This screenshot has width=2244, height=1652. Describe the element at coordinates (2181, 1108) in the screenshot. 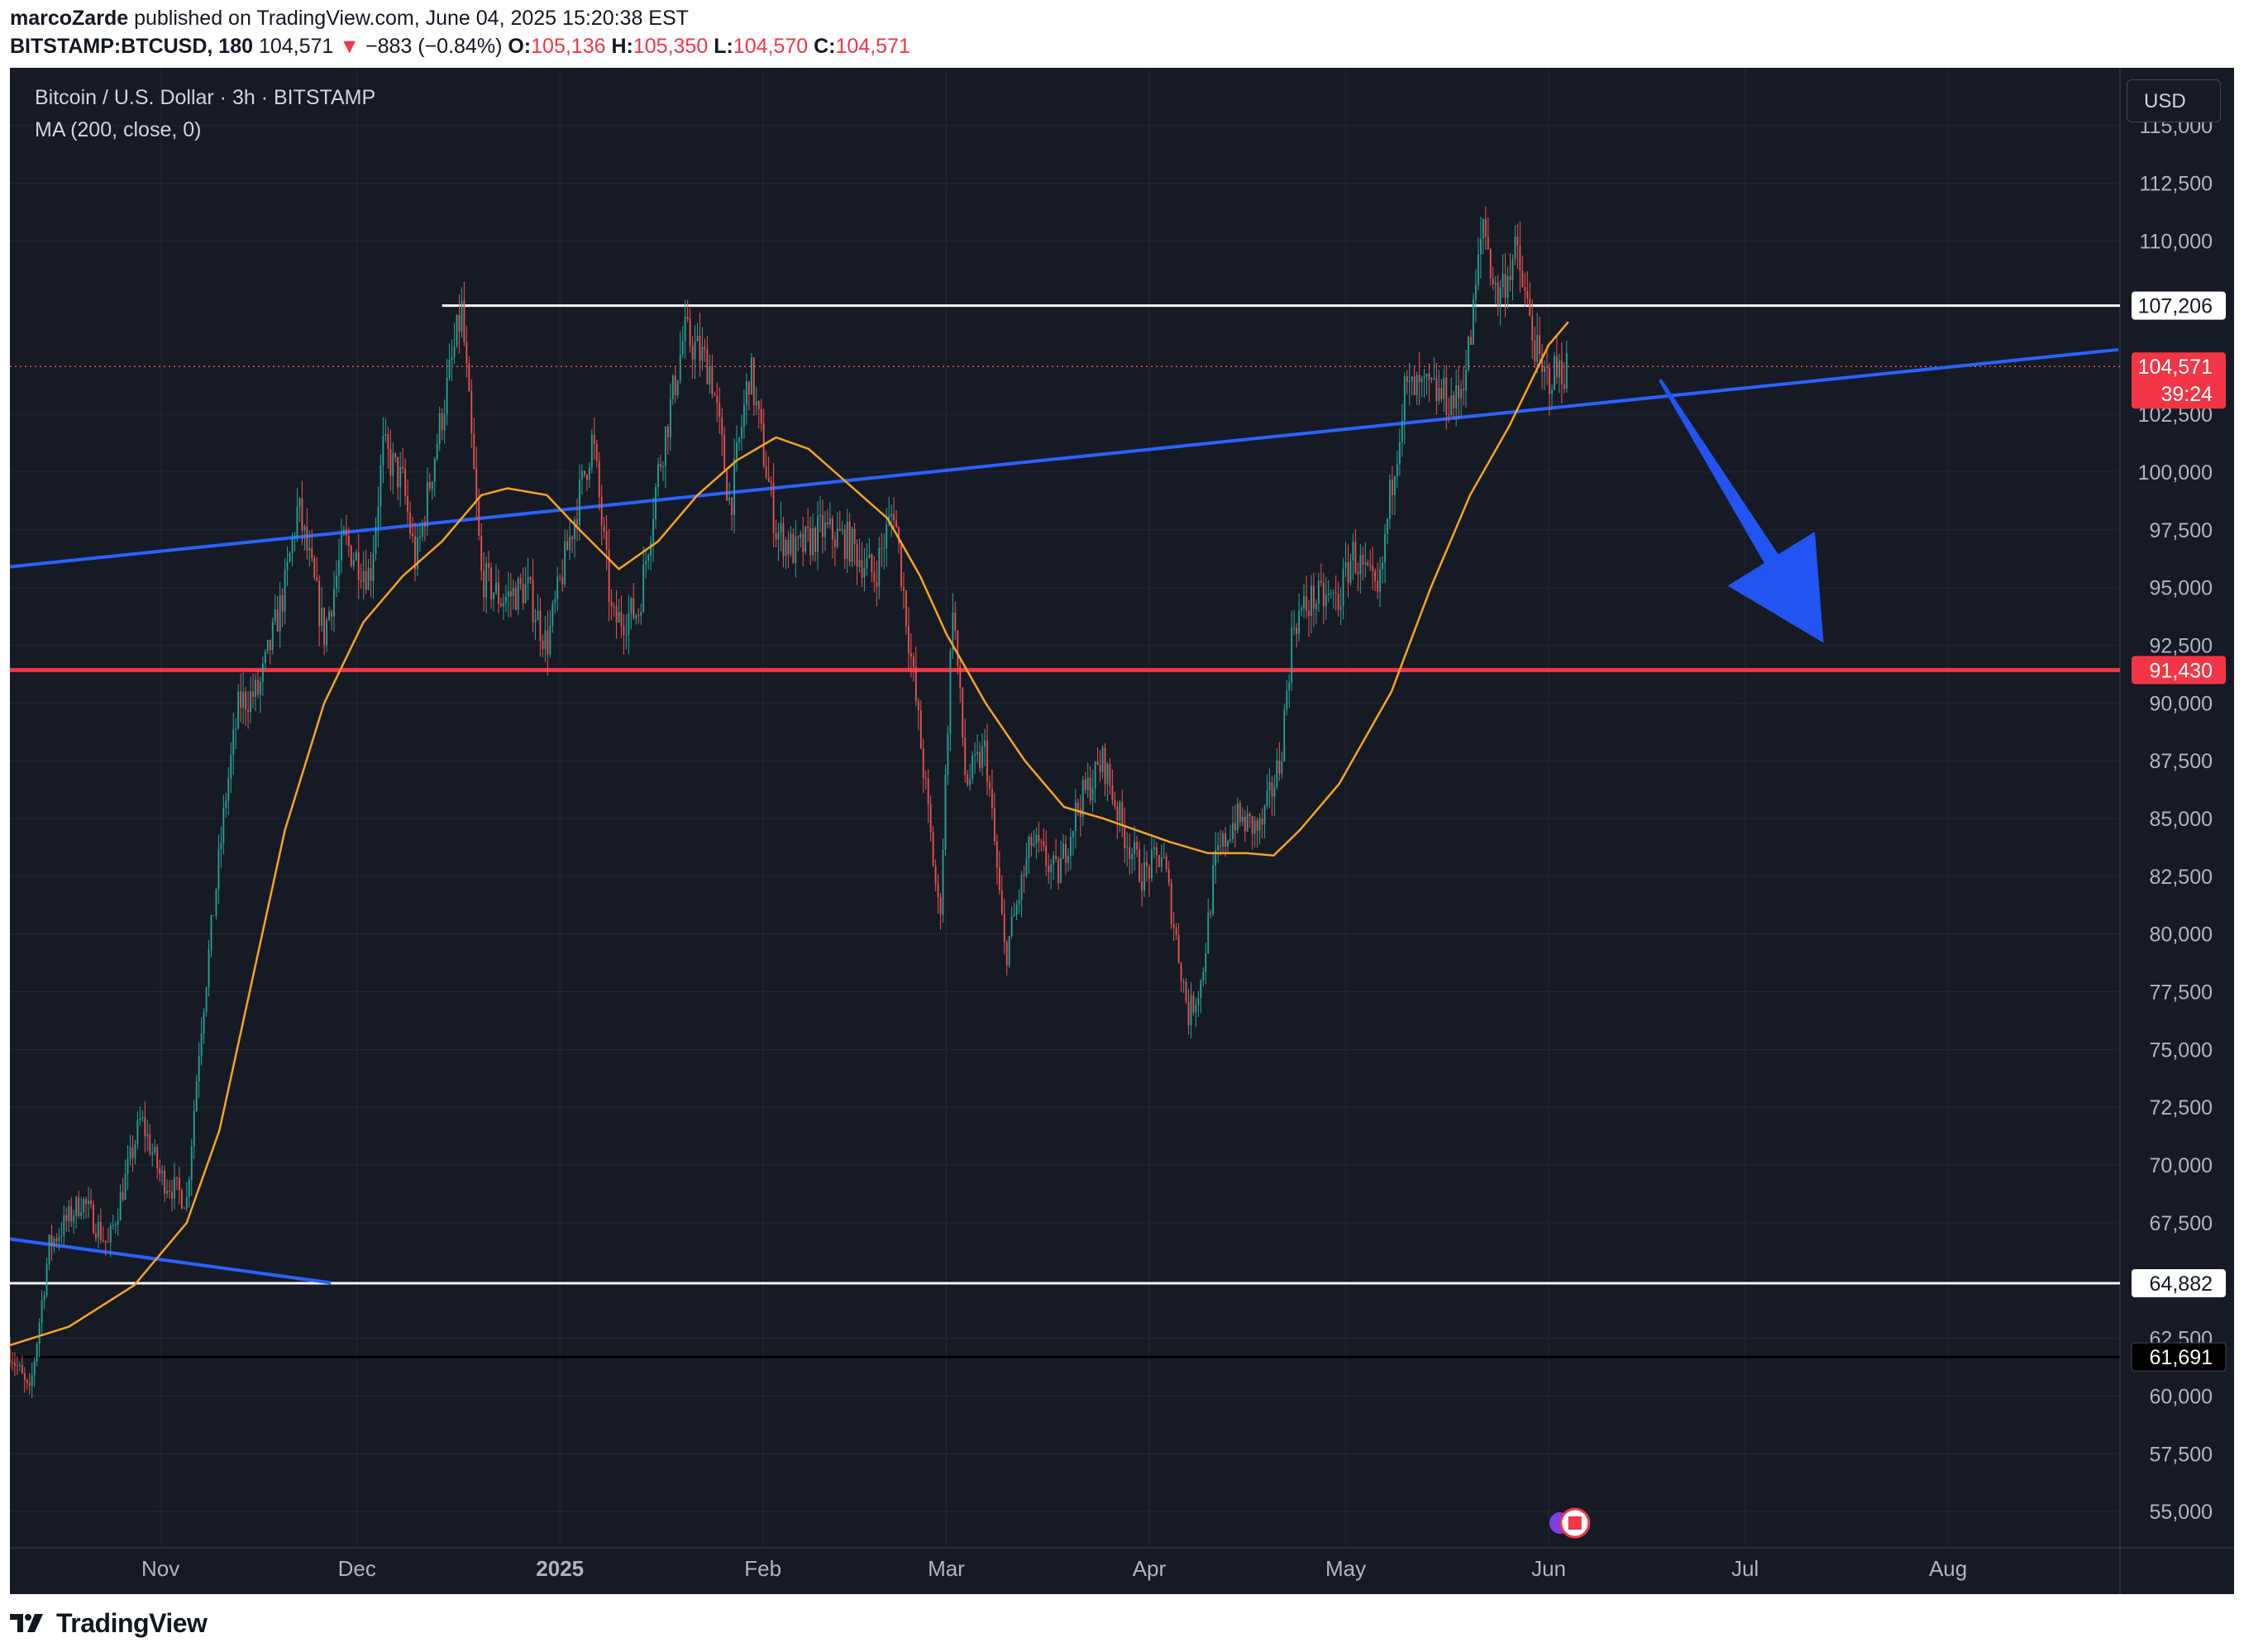

I see `price-tick-label: 72,500` at that location.